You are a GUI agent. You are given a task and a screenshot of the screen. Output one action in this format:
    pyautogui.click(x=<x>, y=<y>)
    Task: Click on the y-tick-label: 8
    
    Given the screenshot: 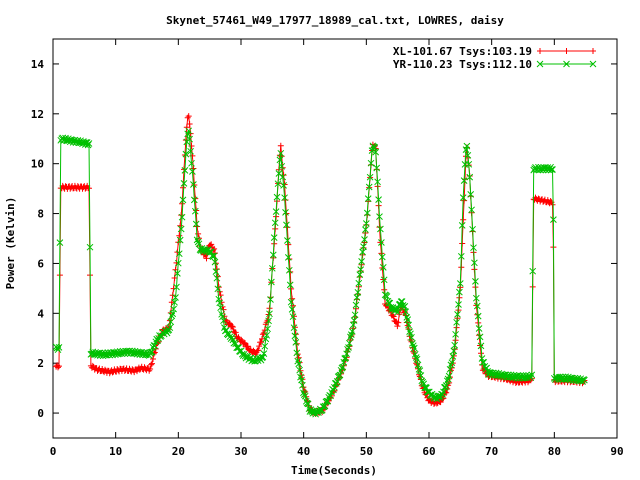 What is the action you would take?
    pyautogui.click(x=40, y=214)
    